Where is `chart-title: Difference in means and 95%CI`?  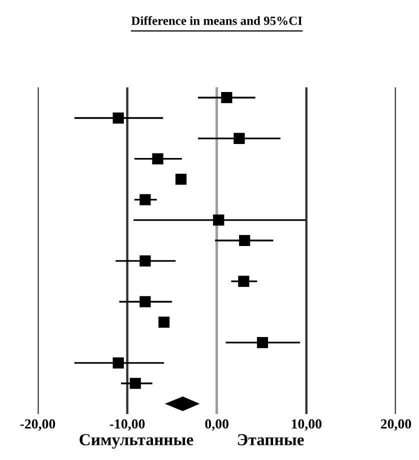 chart-title: Difference in means and 95%CI is located at coordinates (216, 21).